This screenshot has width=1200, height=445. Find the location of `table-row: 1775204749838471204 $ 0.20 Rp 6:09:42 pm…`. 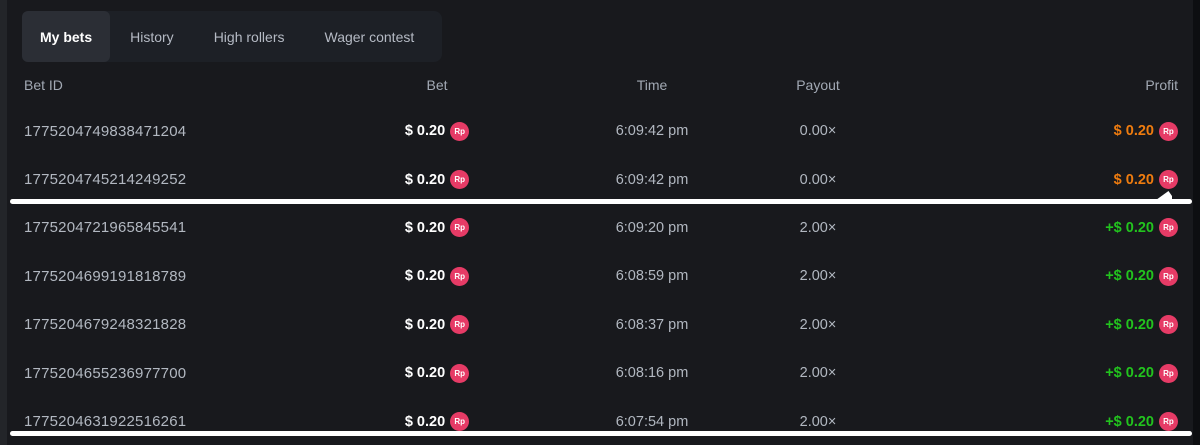

table-row: 1775204749838471204 $ 0.20 Rp 6:09:42 pm… is located at coordinates (600, 131).